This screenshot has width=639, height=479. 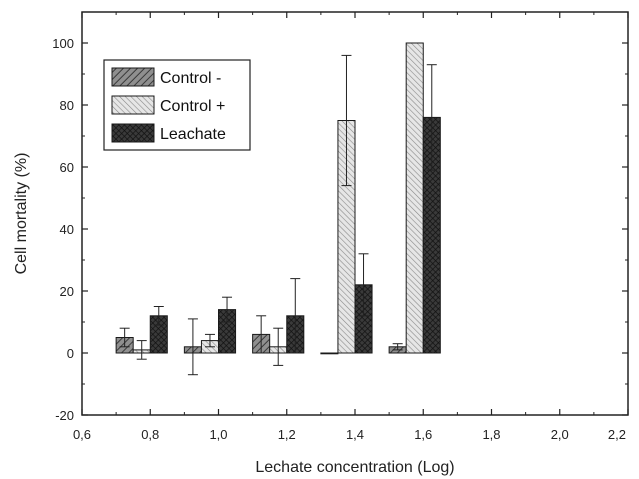 I want to click on legend-item: Control +, so click(x=168, y=105).